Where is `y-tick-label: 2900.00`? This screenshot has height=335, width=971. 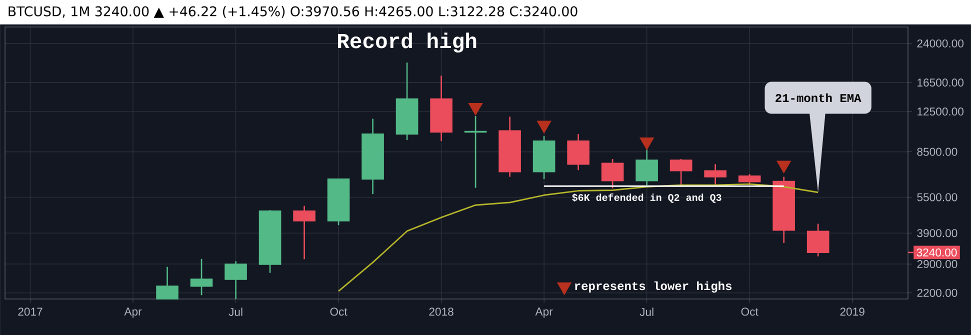
y-tick-label: 2900.00 is located at coordinates (937, 264).